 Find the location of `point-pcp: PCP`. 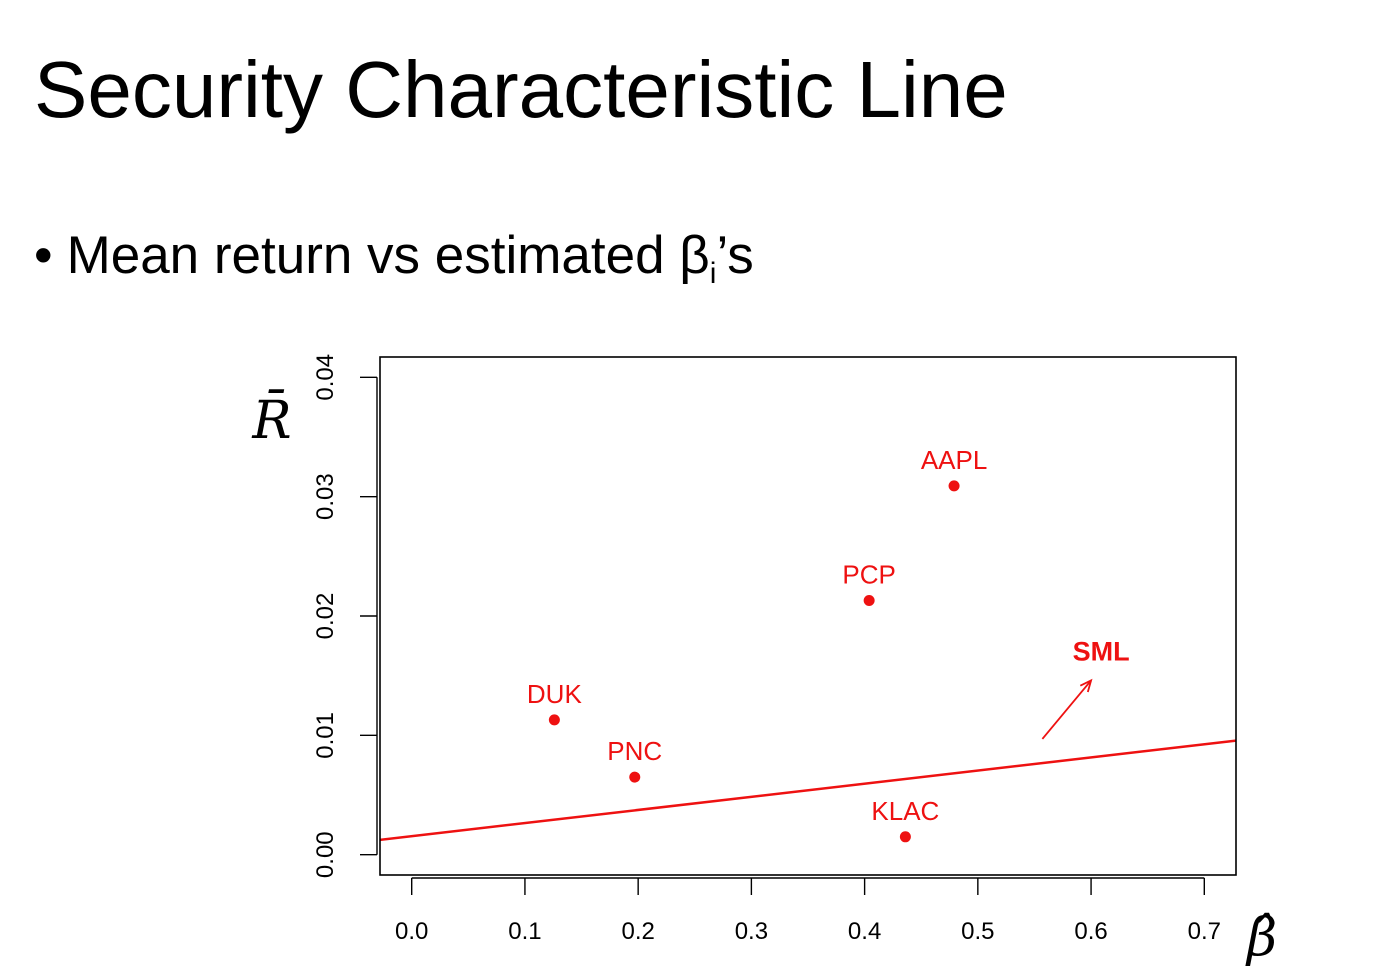

point-pcp: PCP is located at coordinates (869, 582).